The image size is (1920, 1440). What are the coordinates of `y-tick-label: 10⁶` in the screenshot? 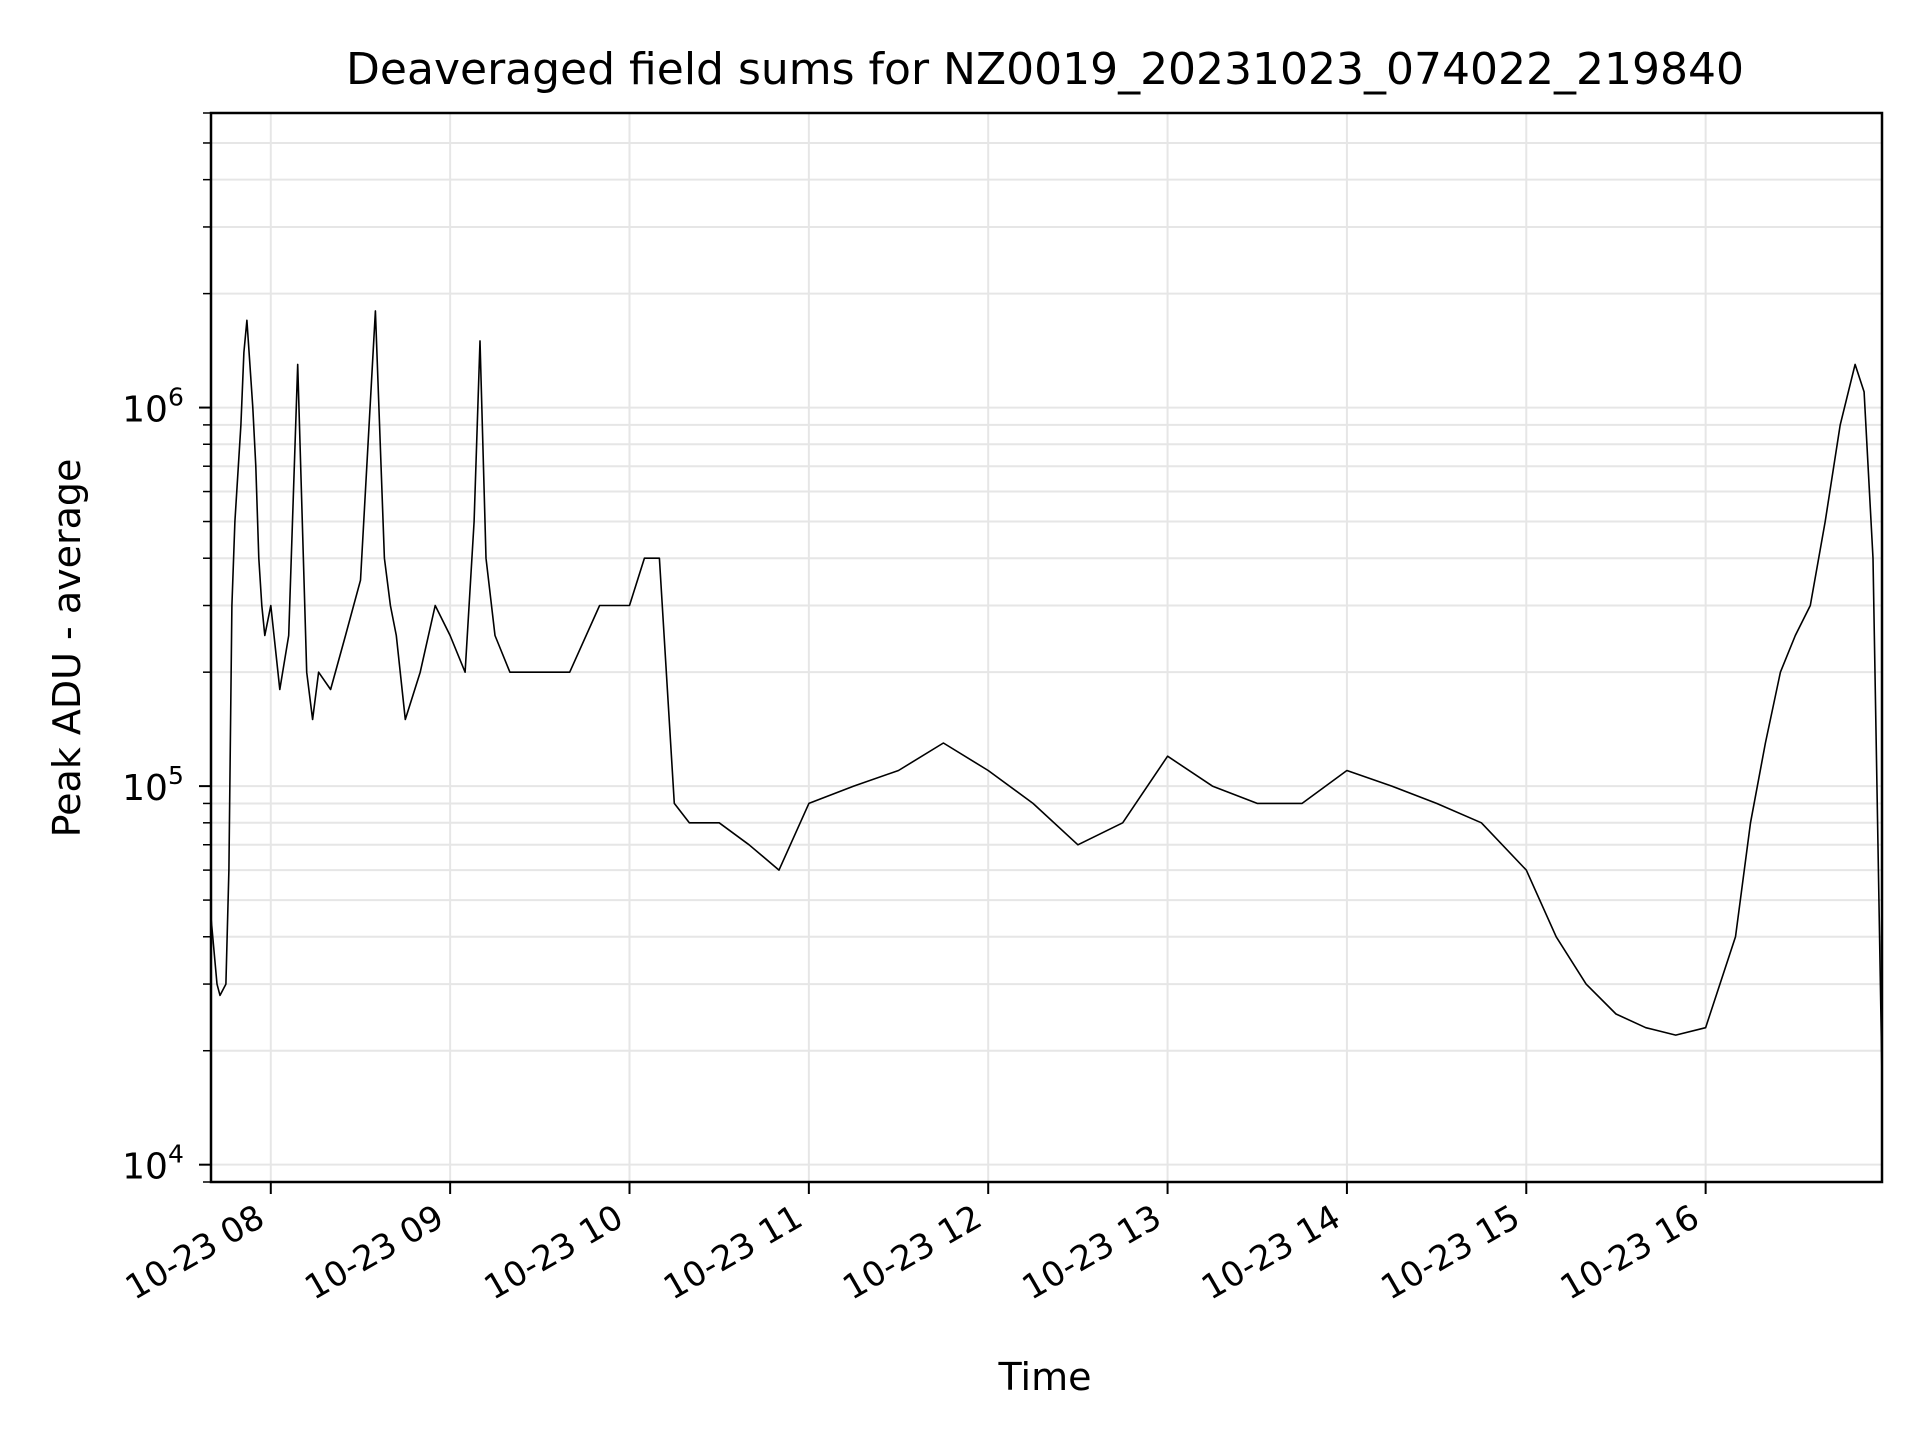 It's located at (153, 407).